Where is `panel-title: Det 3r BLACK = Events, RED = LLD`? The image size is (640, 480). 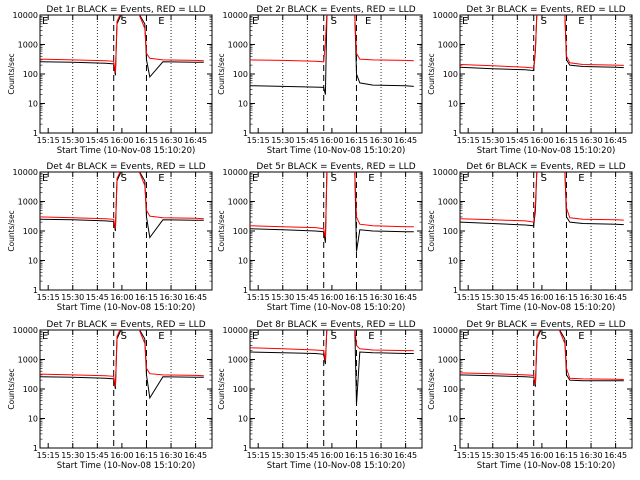
panel-title: Det 3r BLACK = Events, RED = LLD is located at coordinates (545, 10).